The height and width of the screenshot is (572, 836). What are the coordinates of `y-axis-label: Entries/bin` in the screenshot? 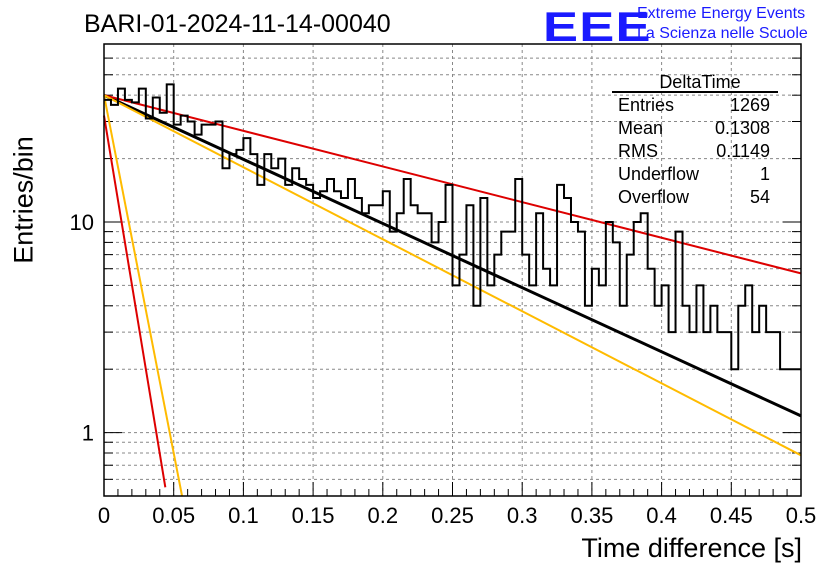 It's located at (24, 200).